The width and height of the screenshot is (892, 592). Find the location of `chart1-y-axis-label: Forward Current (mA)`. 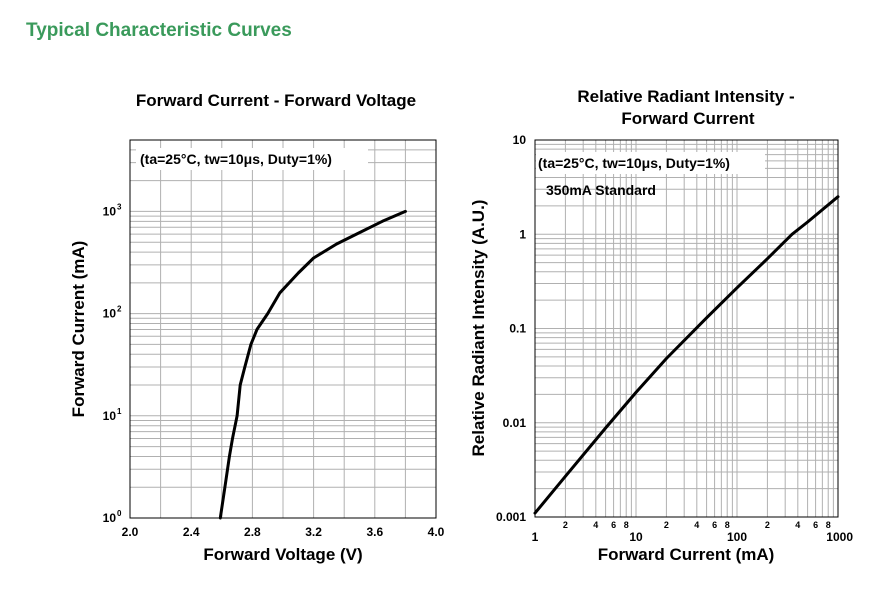

chart1-y-axis-label: Forward Current (mA) is located at coordinates (78, 329).